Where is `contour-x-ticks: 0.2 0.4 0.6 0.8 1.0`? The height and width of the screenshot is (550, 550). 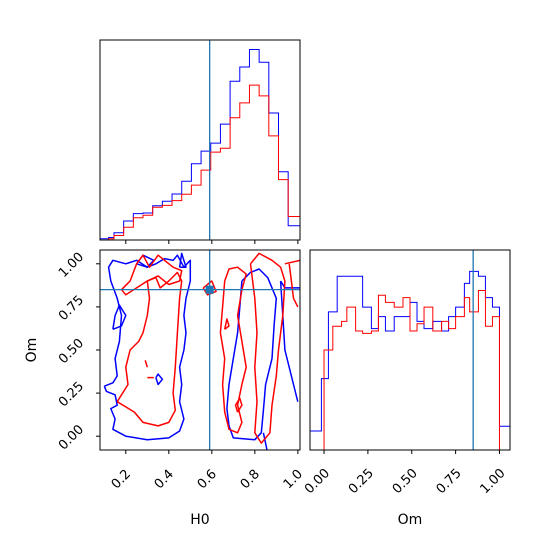
contour-x-ticks: 0.2 0.4 0.6 0.8 1.0 is located at coordinates (207, 471).